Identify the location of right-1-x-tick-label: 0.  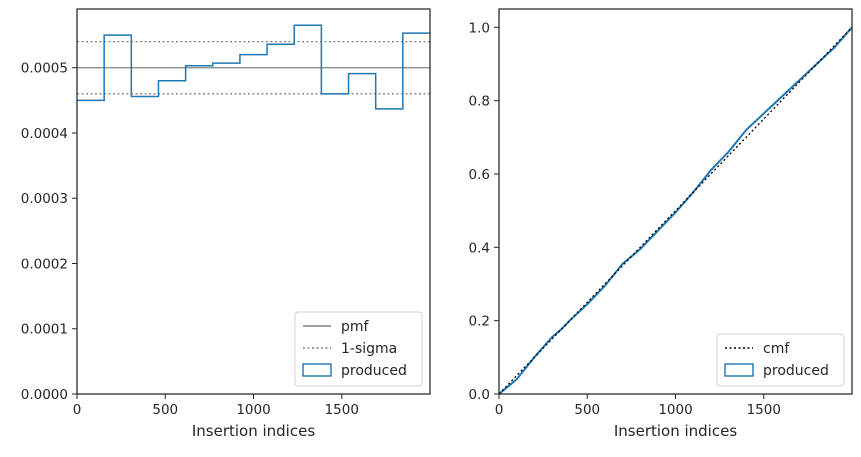
(499, 410).